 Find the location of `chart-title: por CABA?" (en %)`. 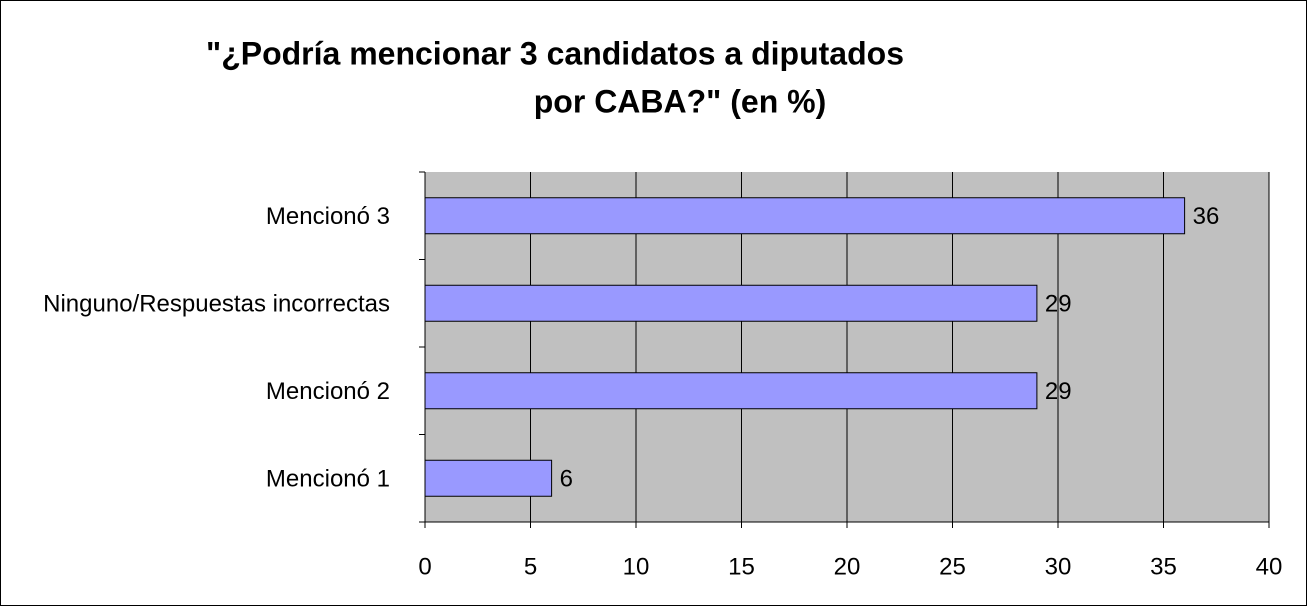

chart-title: por CABA?" (en %) is located at coordinates (680, 101).